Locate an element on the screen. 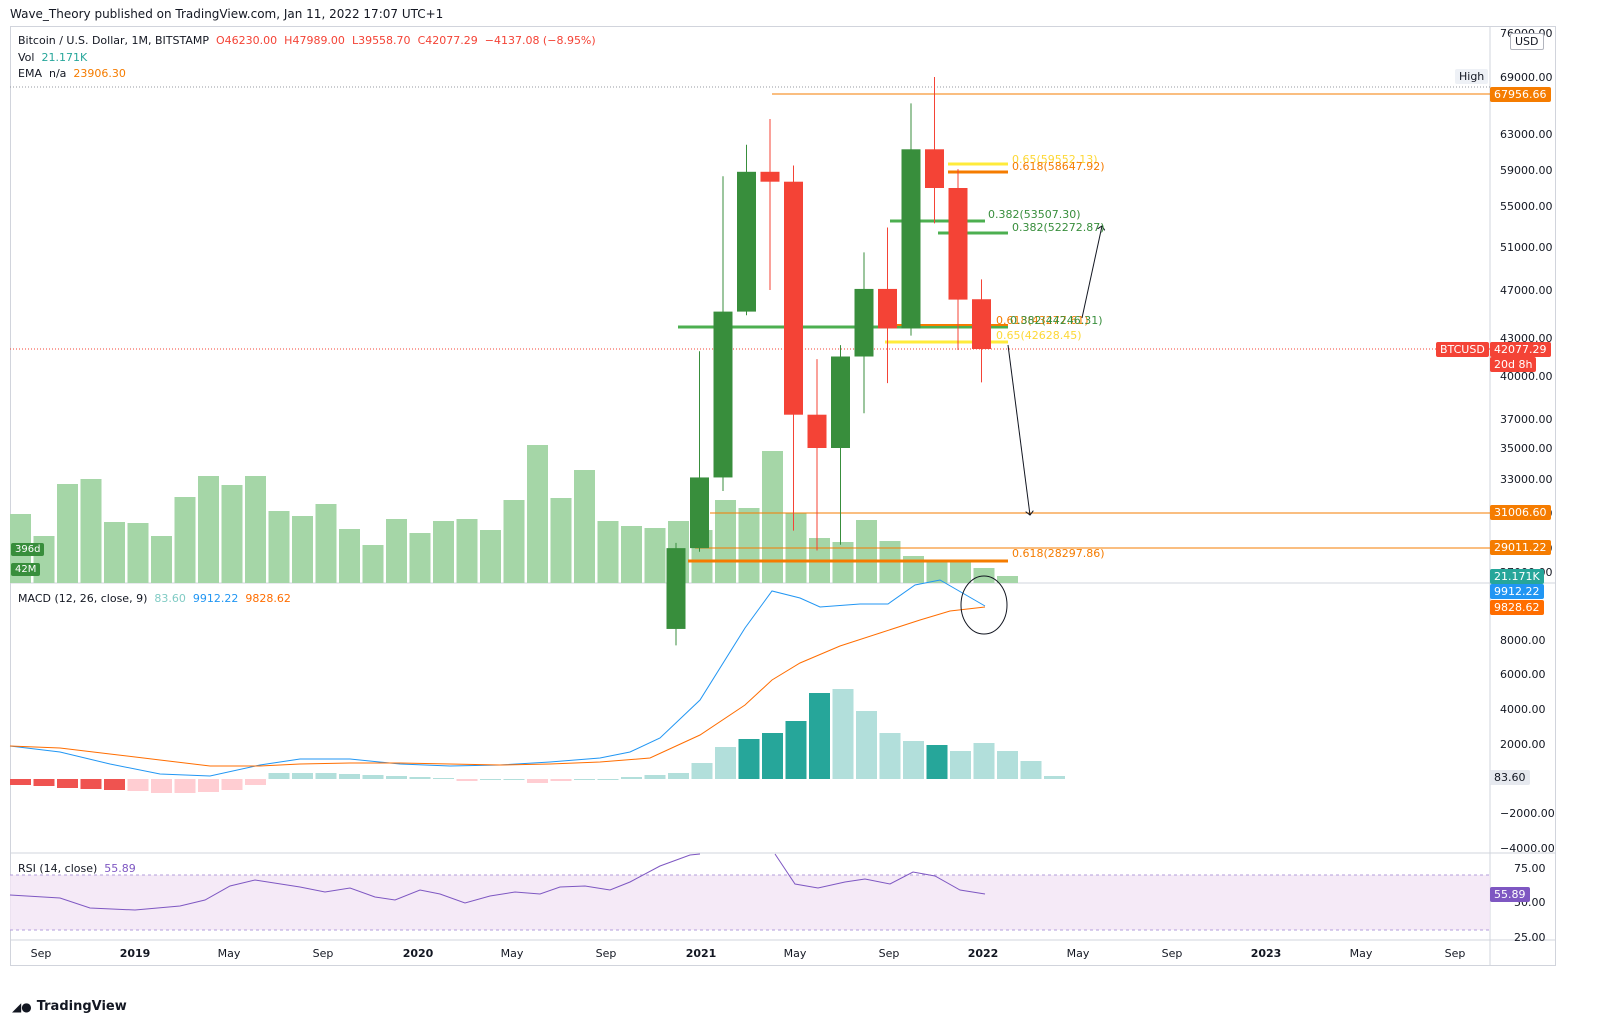 This screenshot has height=1025, width=1604. price-axis-label: 37000.00 is located at coordinates (1526, 419).